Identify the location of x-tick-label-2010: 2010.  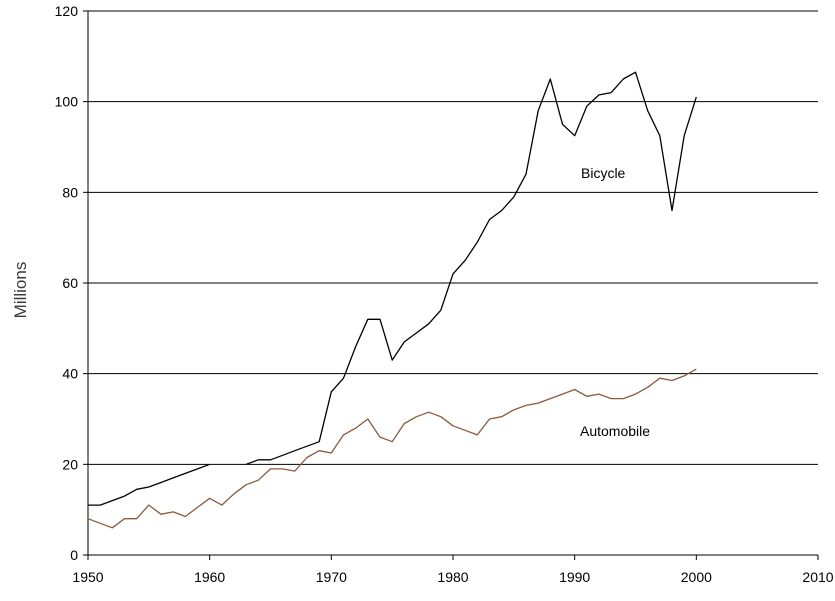
(817, 577).